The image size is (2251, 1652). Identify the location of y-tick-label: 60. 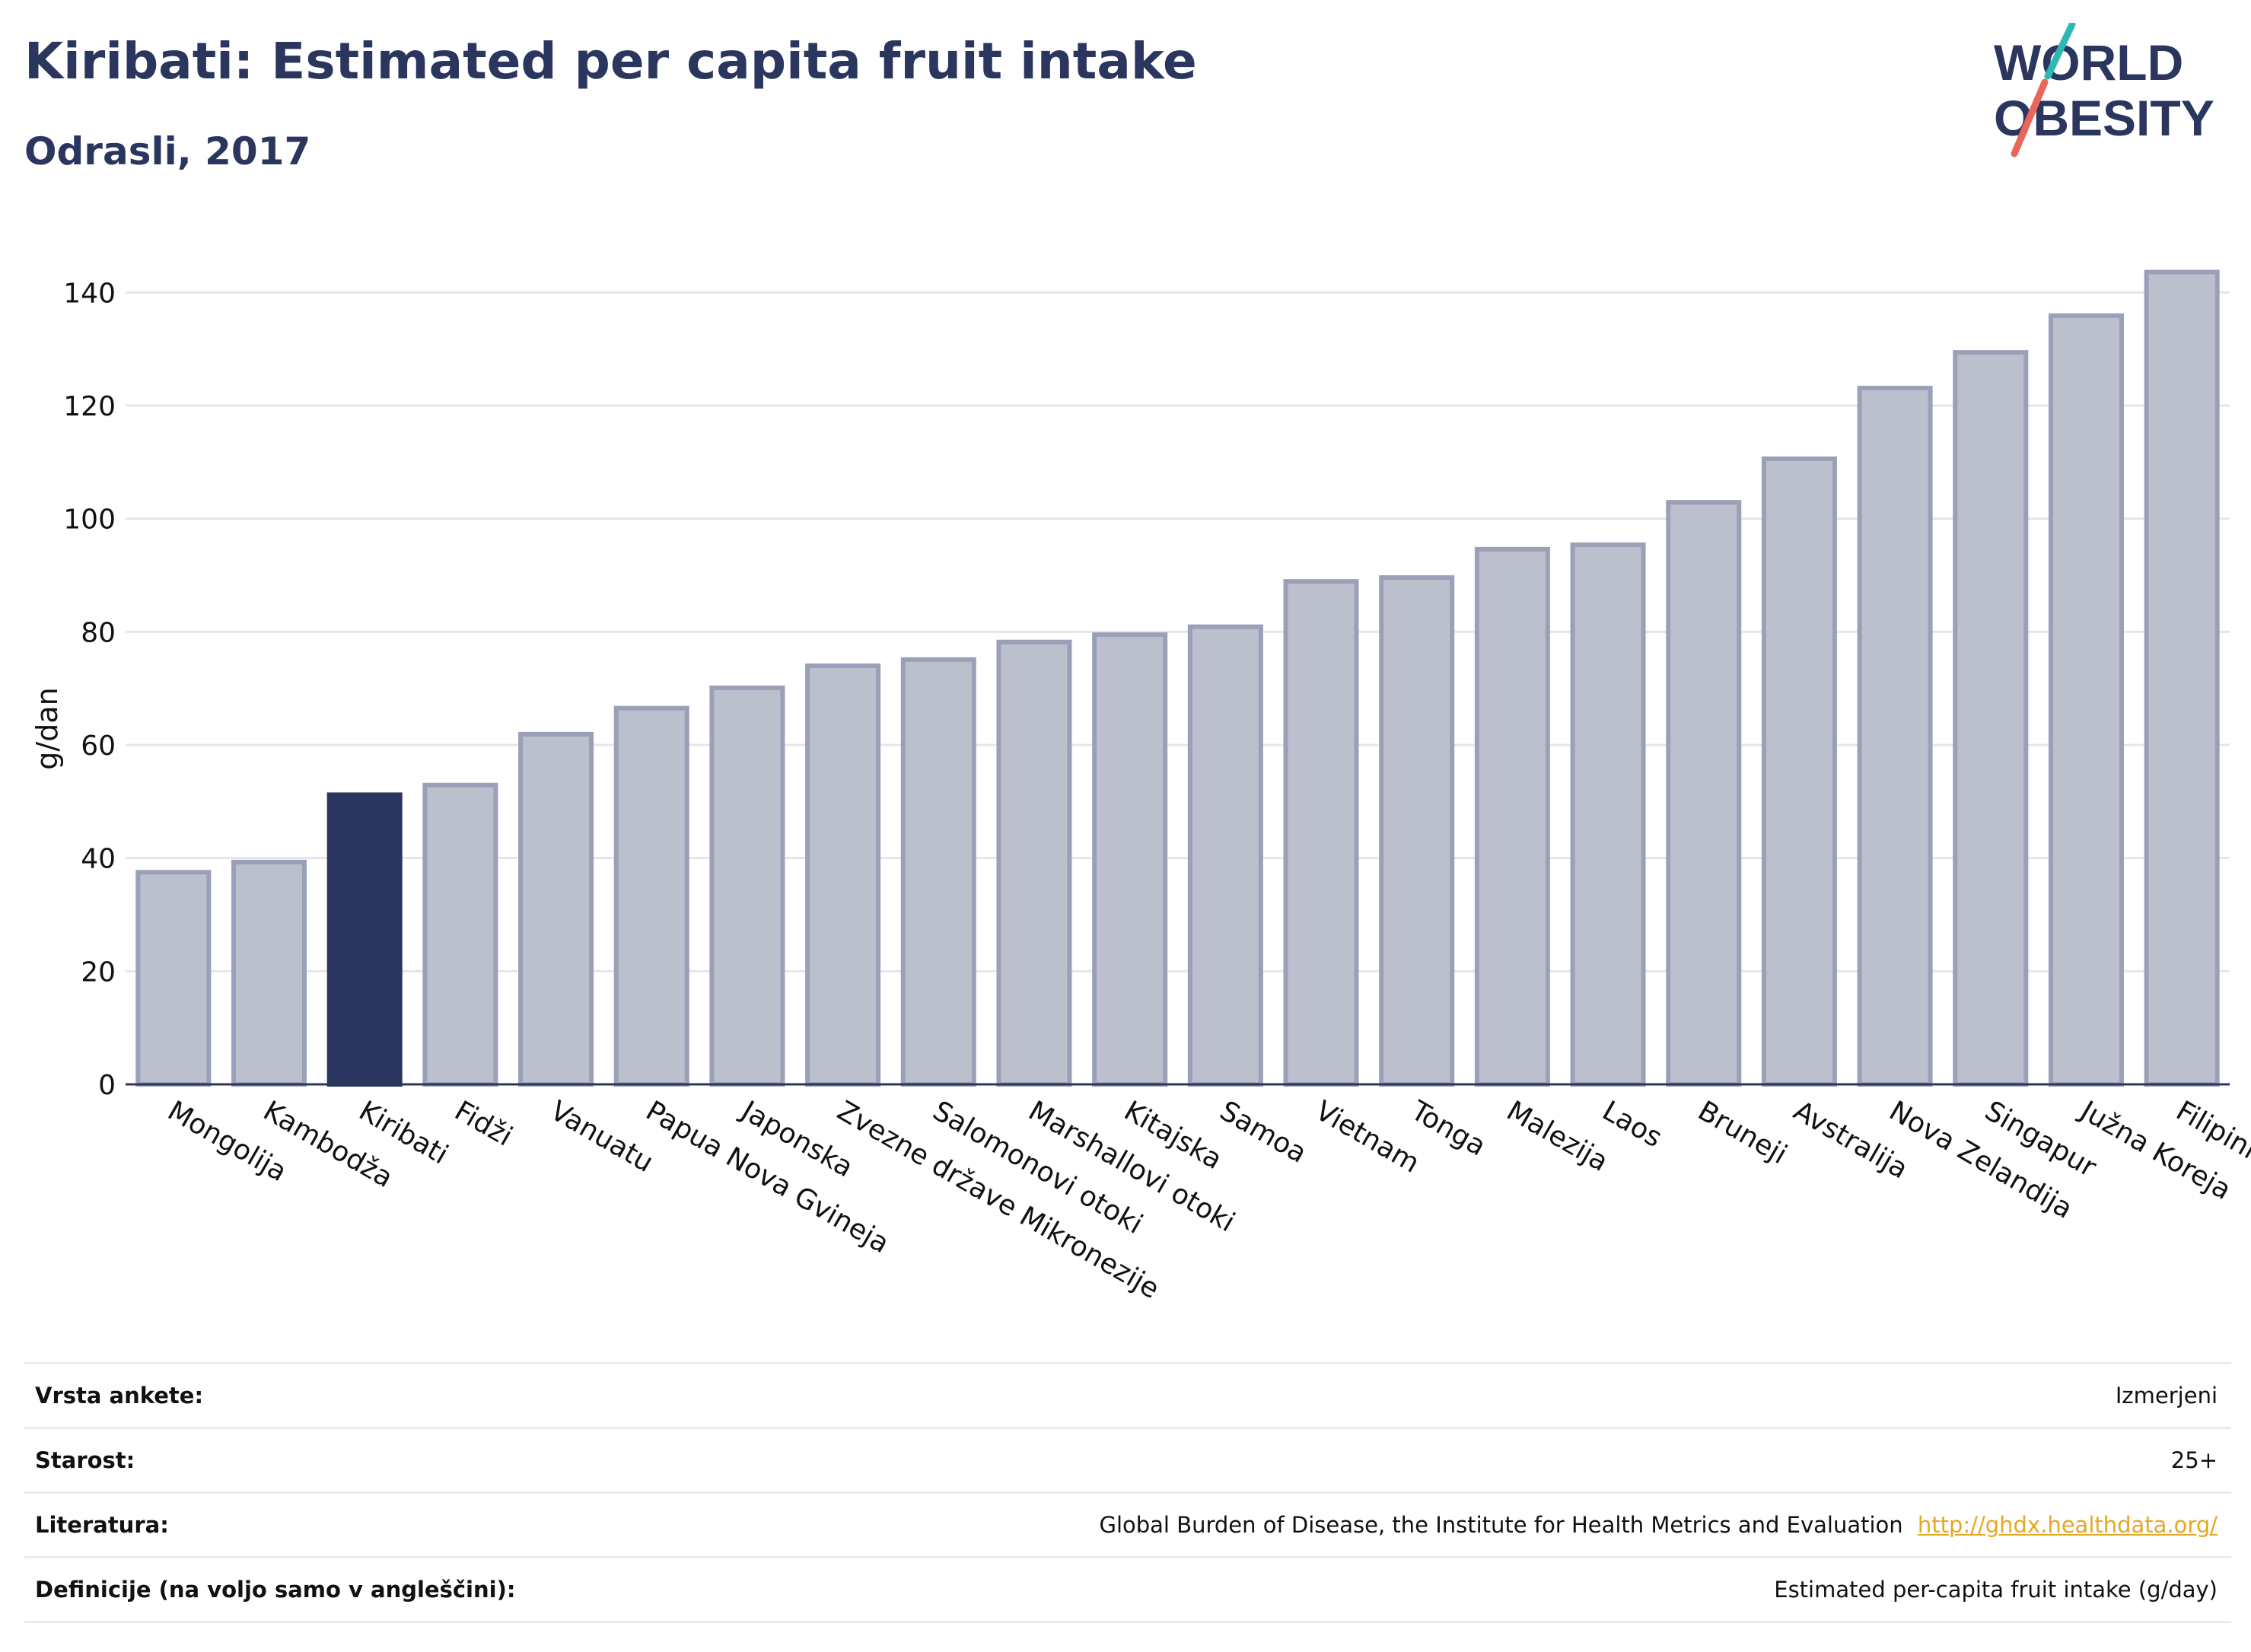
(98, 746).